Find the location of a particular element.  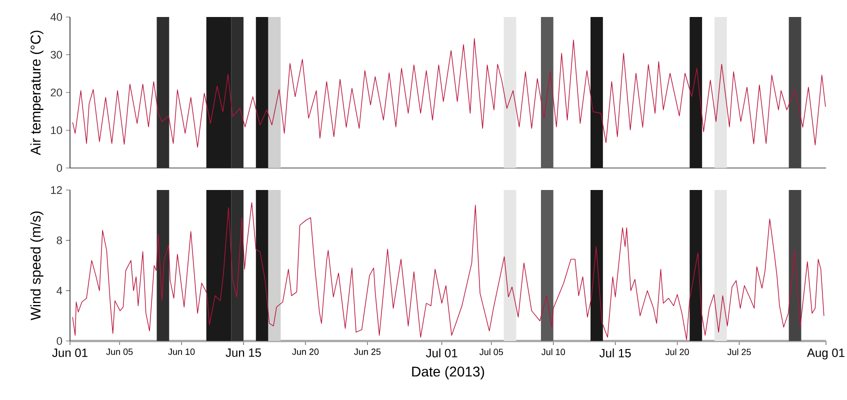

x-tick-label: Jun 01 is located at coordinates (70, 353).